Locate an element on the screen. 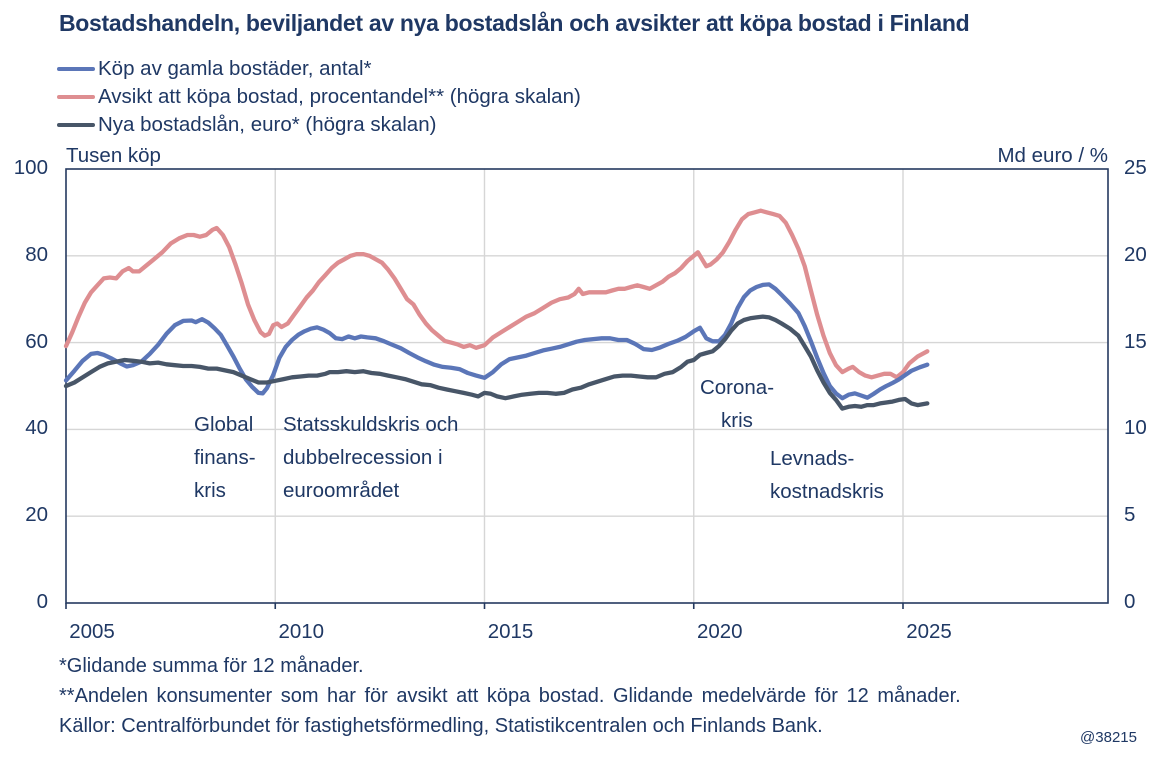  x-axis-tick-label: 2025 is located at coordinates (929, 631).